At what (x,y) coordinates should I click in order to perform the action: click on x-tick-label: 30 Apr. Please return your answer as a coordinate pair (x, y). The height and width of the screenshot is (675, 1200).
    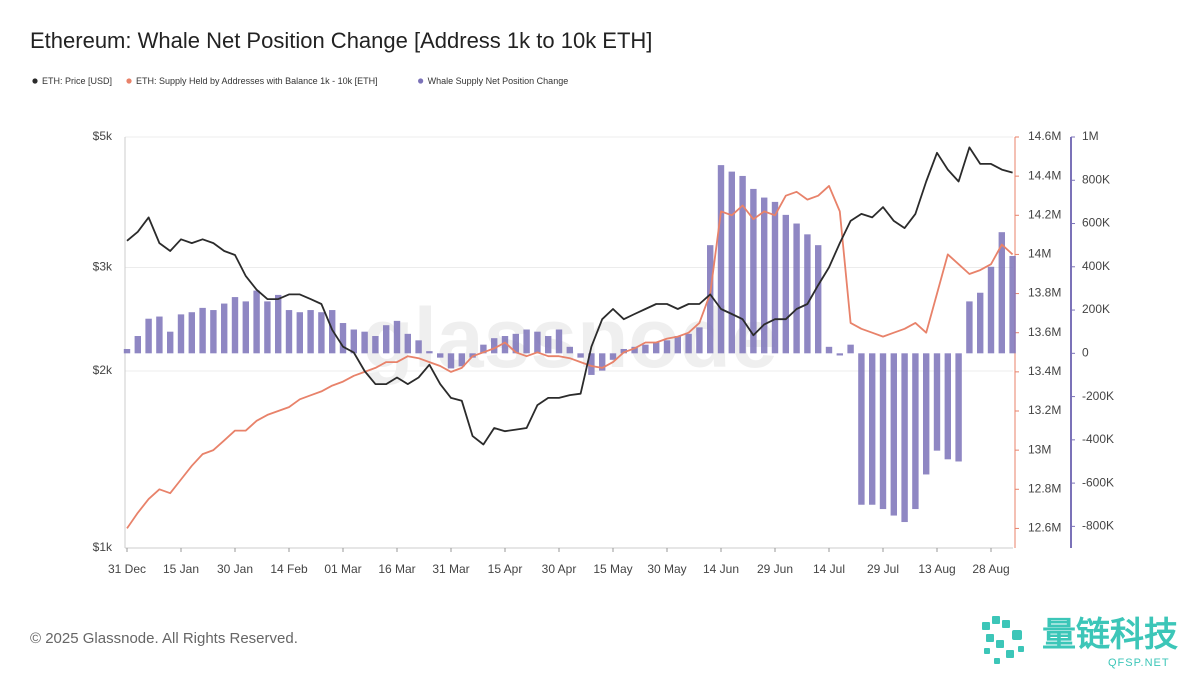
    Looking at the image, I should click on (559, 569).